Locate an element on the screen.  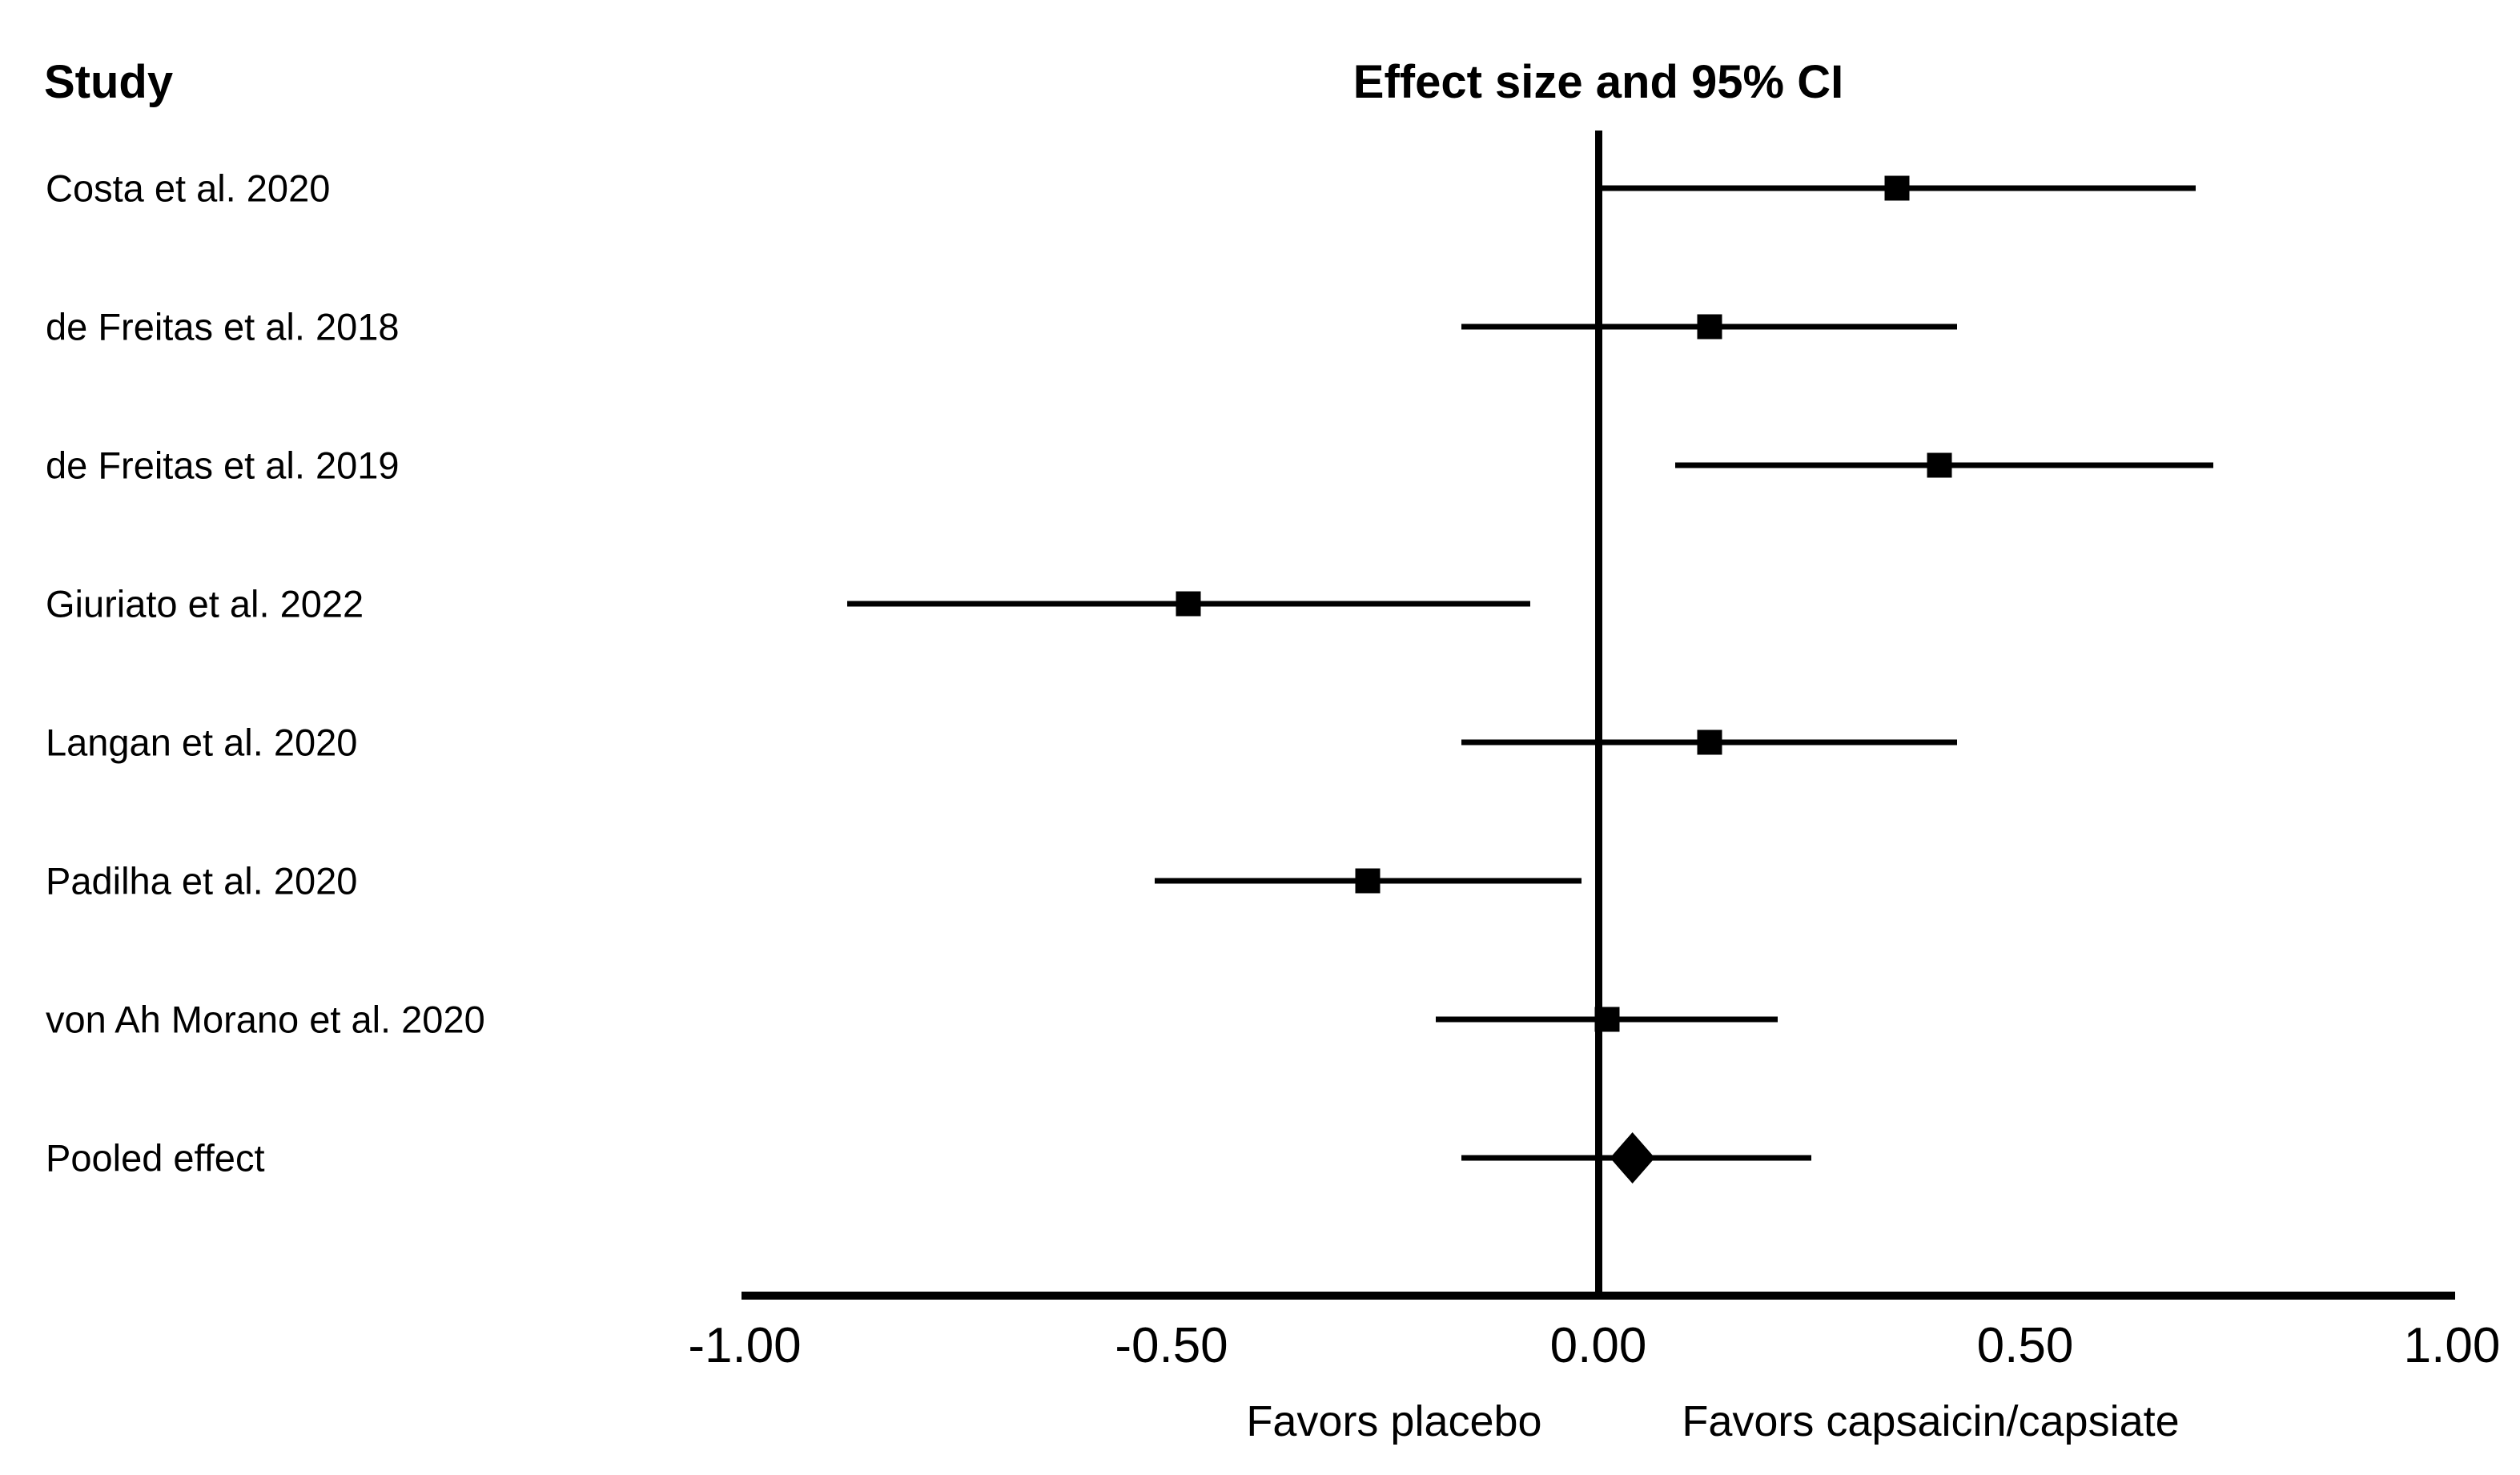
study-label: Giuriato et al. 2022 is located at coordinates (205, 603).